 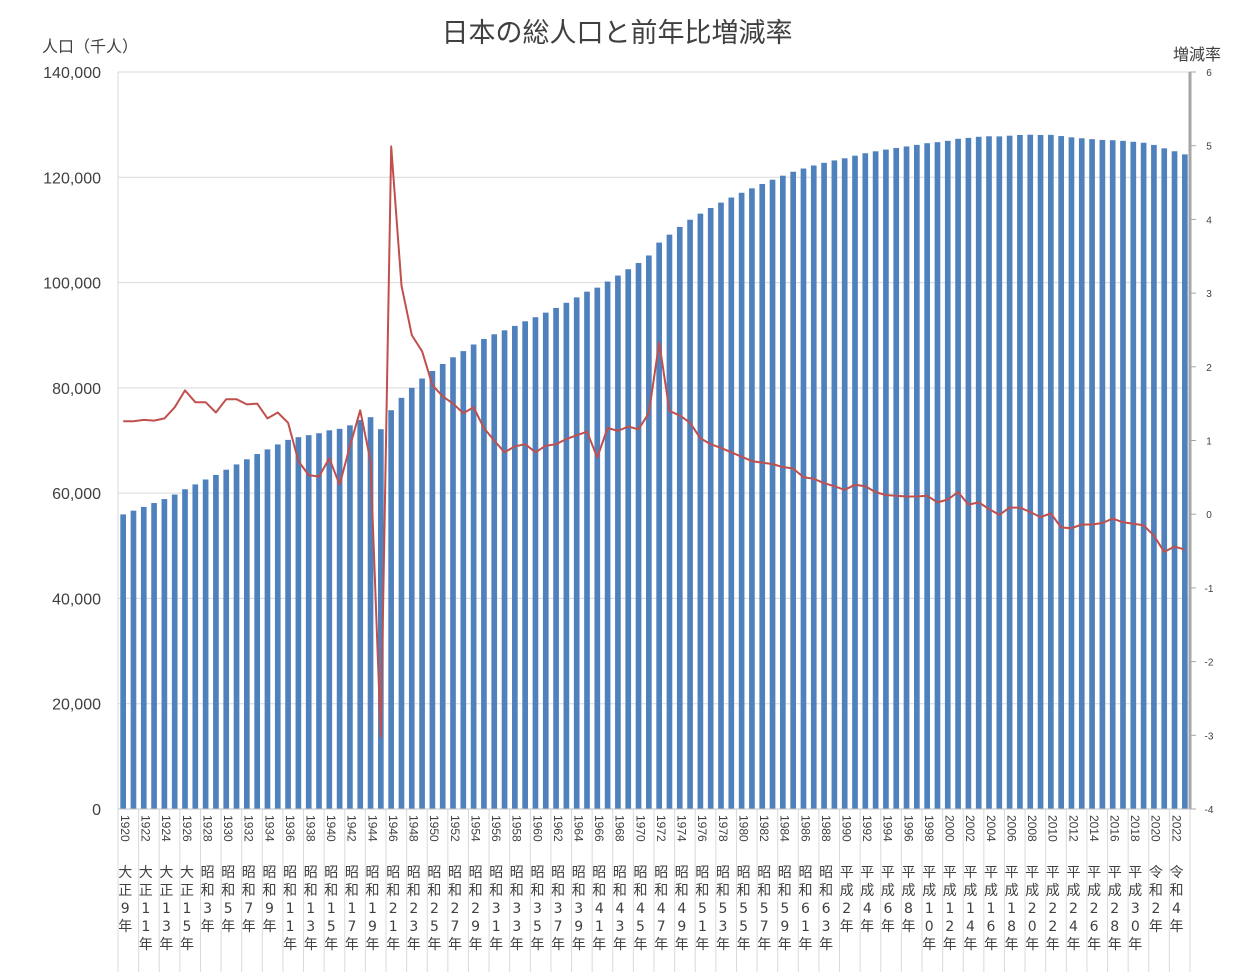 I want to click on x-tick-label: 1970, so click(x=640, y=828).